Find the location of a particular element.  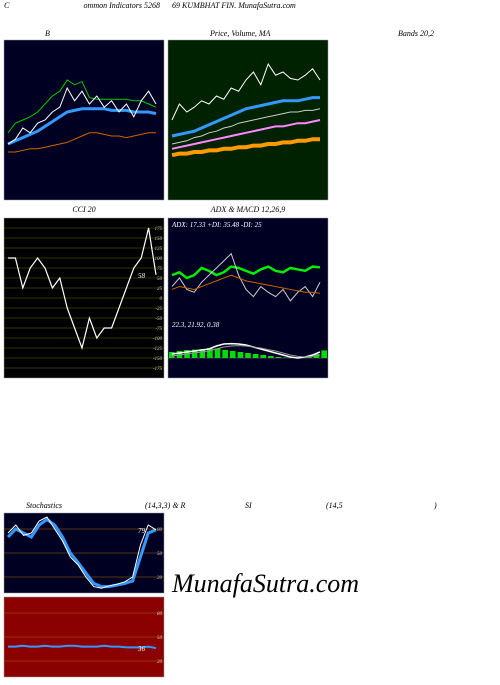

y-tick-label: 125 is located at coordinates (159, 249).